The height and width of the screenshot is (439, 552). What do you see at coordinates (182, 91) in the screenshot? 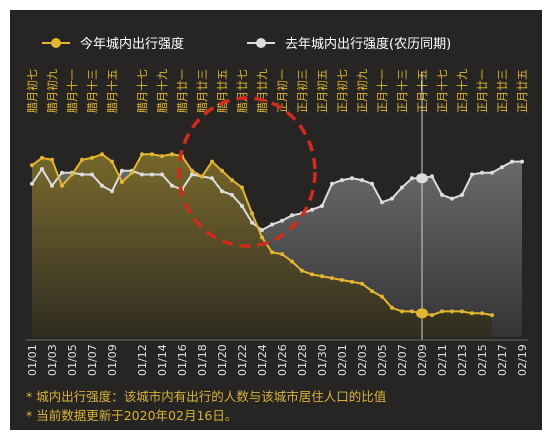
I see `lunar-date-label: 腊月廿一` at bounding box center [182, 91].